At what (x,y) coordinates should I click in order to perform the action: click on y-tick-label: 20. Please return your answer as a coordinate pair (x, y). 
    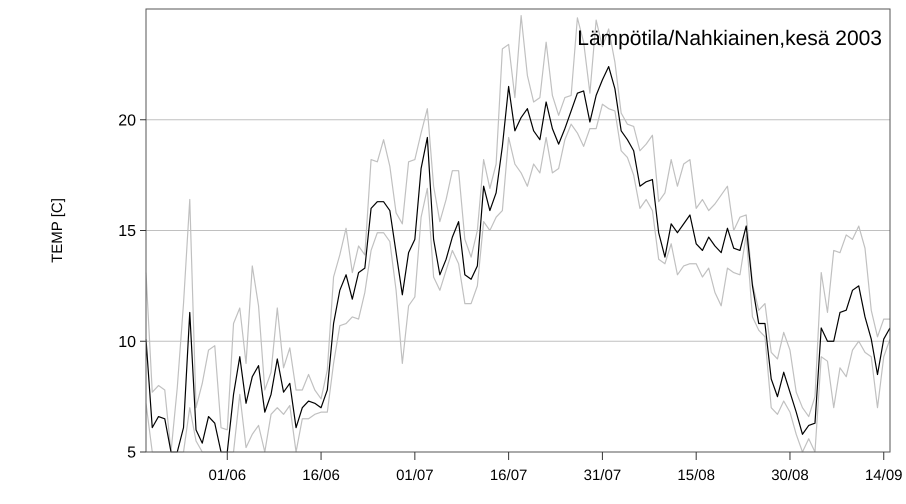
    Looking at the image, I should click on (127, 121).